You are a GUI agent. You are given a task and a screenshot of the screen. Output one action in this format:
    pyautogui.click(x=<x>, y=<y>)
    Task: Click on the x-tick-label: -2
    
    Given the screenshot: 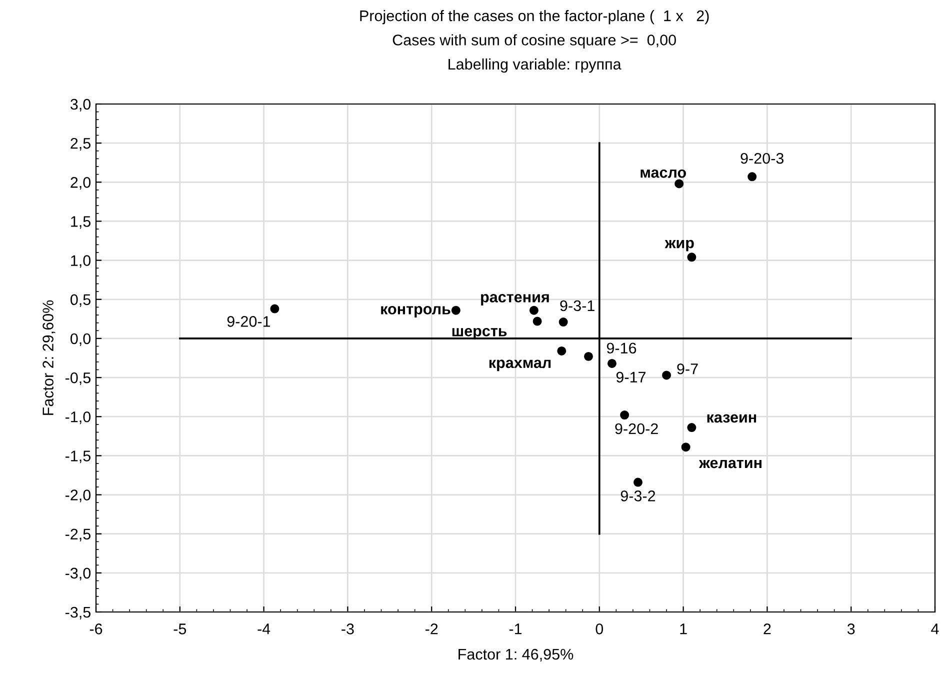 What is the action you would take?
    pyautogui.click(x=431, y=629)
    